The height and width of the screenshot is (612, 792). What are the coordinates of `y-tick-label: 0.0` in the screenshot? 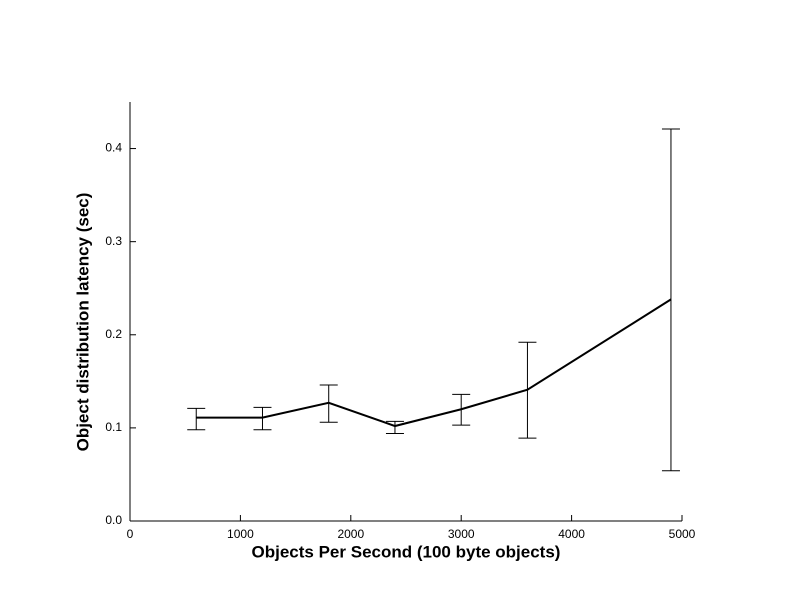 It's located at (113, 520).